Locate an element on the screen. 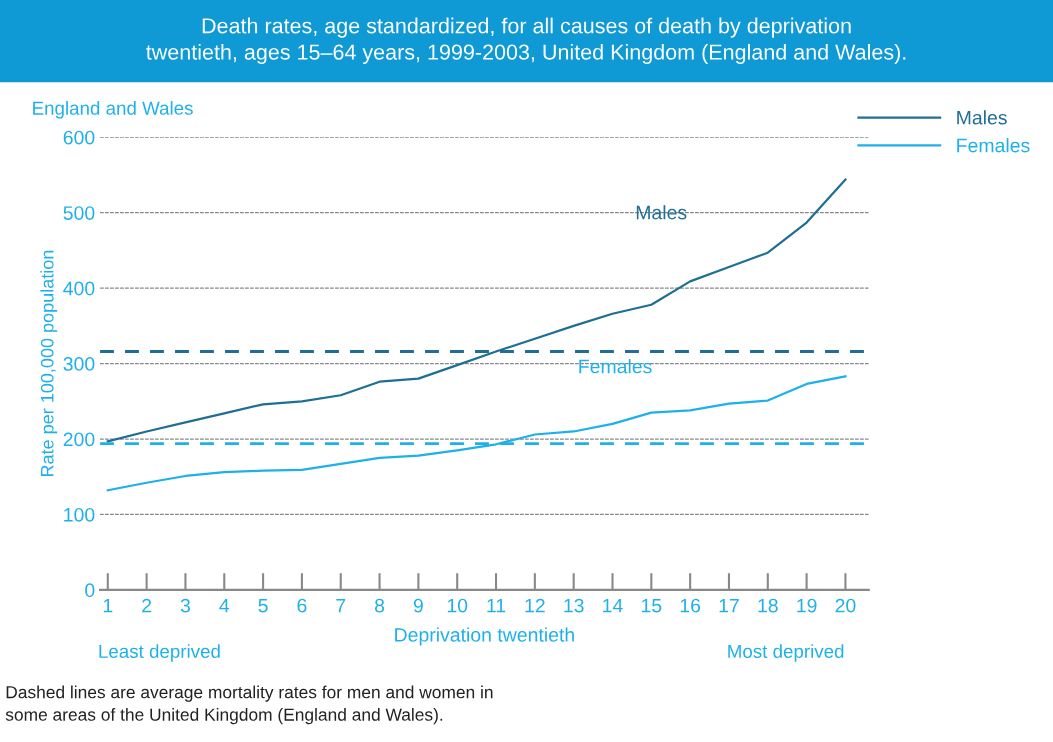 The image size is (1053, 742). x-tick-label: 14 is located at coordinates (613, 605).